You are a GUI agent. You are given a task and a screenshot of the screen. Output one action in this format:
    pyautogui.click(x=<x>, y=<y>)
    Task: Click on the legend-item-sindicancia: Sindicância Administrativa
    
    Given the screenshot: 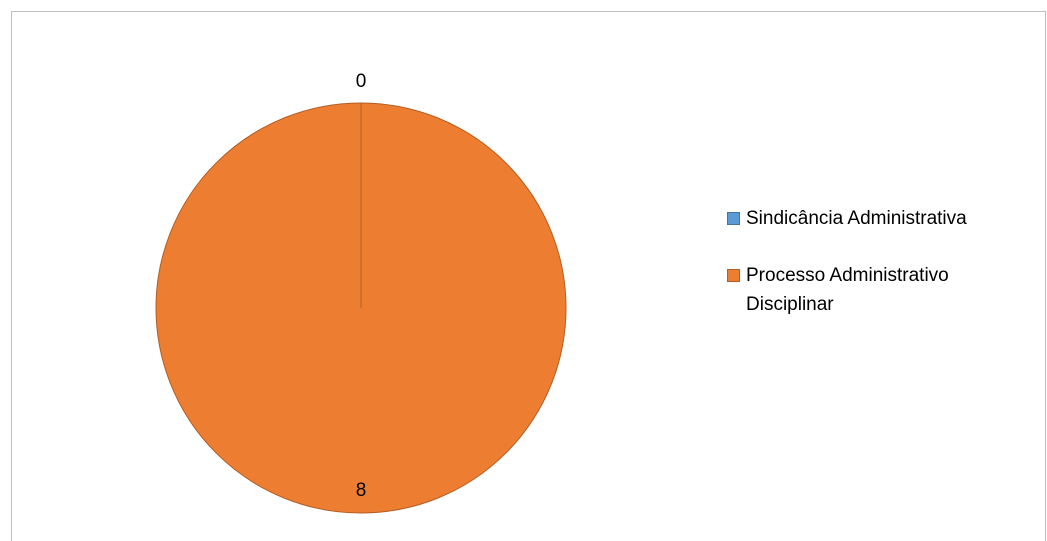 What is the action you would take?
    pyautogui.click(x=887, y=218)
    